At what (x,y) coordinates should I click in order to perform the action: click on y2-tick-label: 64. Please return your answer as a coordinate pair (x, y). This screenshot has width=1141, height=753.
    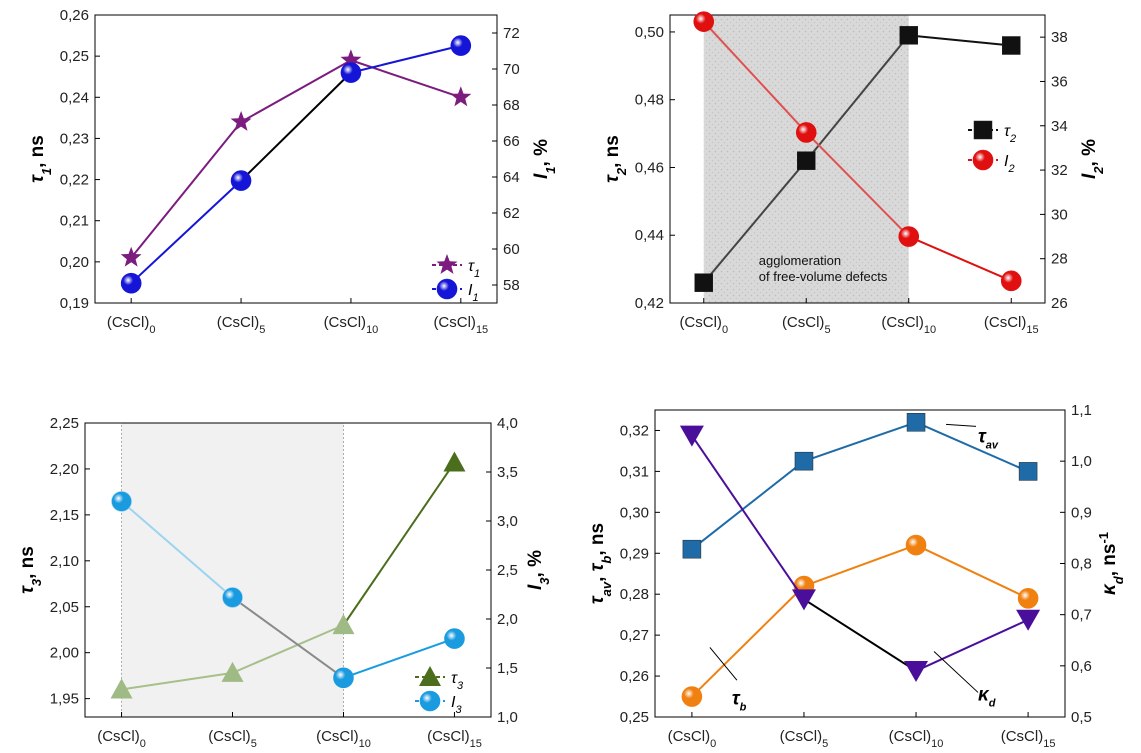
    Looking at the image, I should click on (511, 177).